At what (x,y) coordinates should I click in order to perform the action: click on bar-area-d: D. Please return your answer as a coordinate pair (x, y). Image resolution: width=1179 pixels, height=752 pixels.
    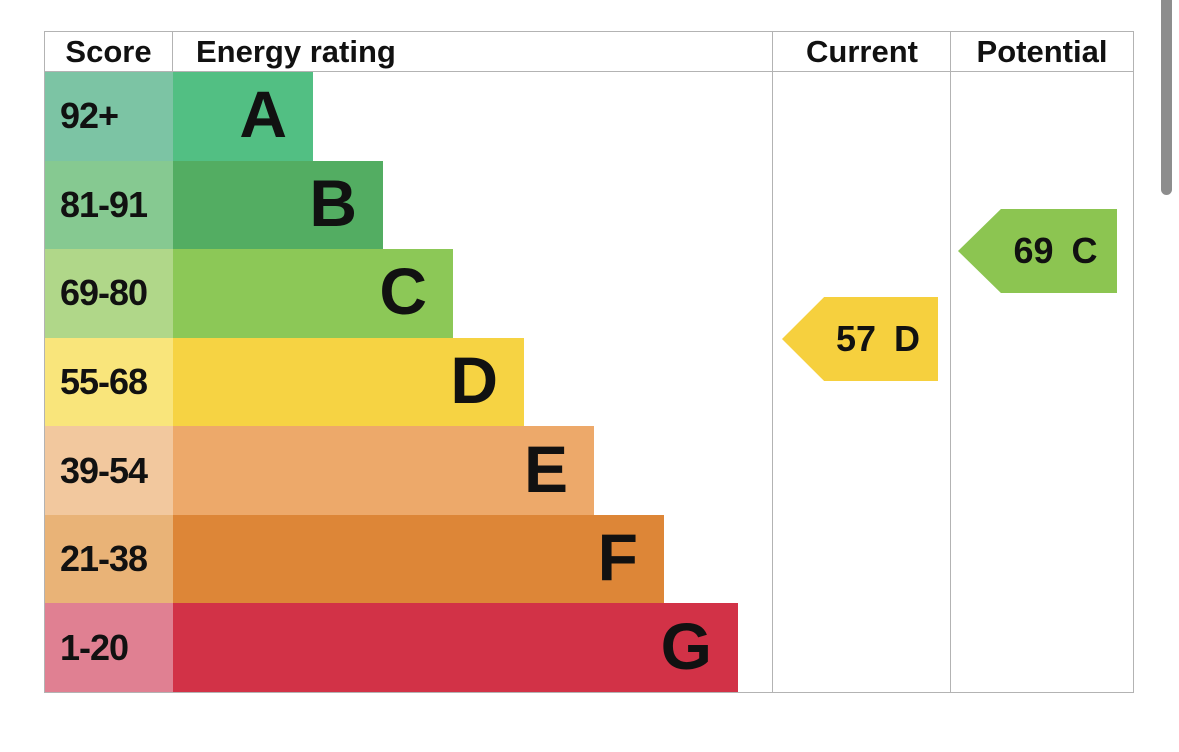
    Looking at the image, I should click on (653, 382).